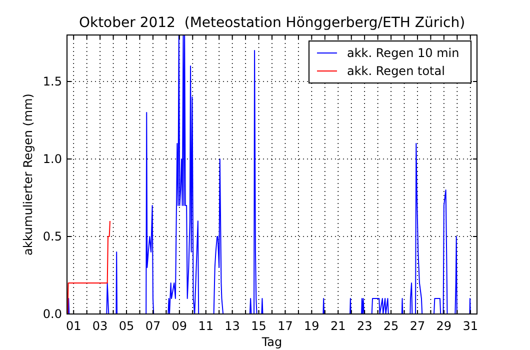 The height and width of the screenshot is (350, 530). Describe the element at coordinates (391, 326) in the screenshot. I see `x-tick-label: 25` at that location.